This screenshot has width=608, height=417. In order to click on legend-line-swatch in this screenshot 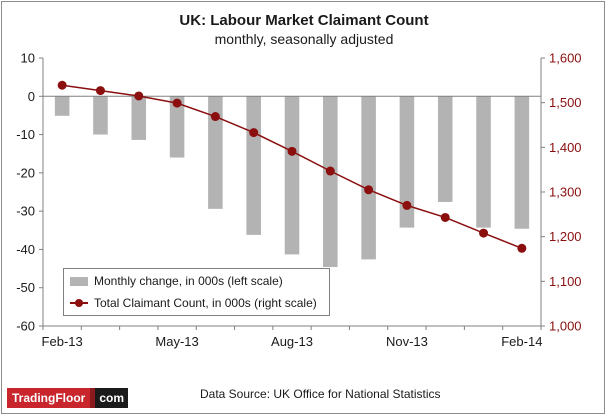, I will do `click(79, 303)`.